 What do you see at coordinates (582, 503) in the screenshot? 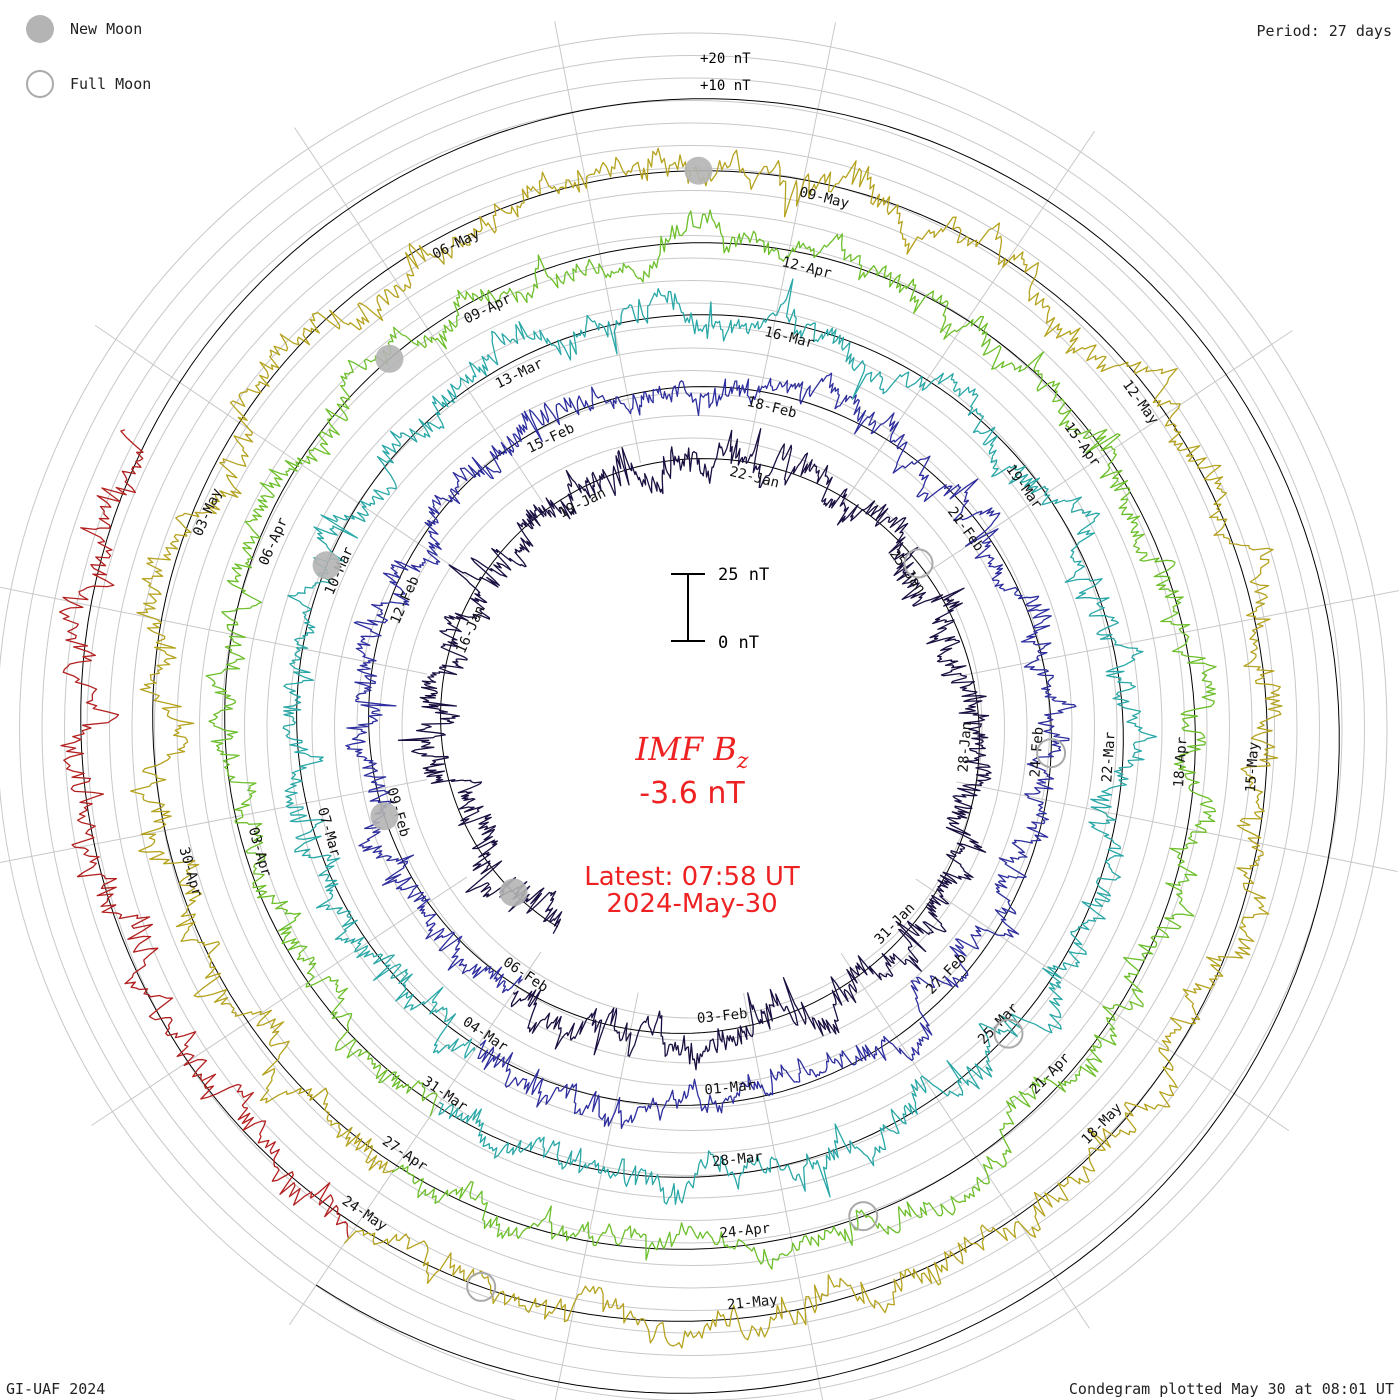
I see `date-label: 19-Jan` at bounding box center [582, 503].